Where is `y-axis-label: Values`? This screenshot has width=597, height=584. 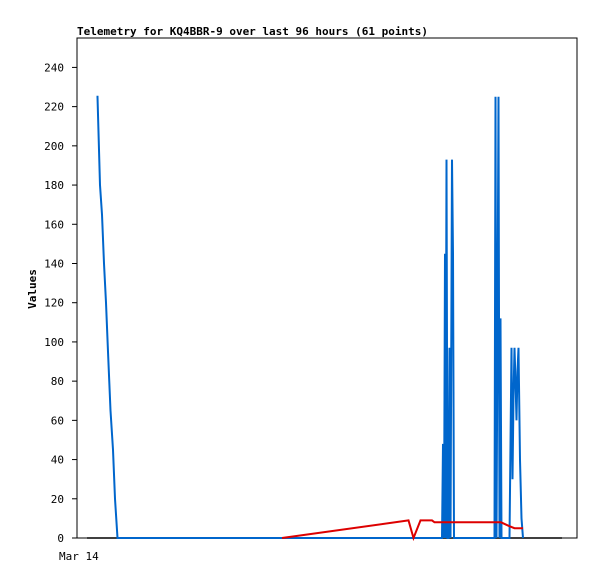 y-axis-label: Values is located at coordinates (32, 289).